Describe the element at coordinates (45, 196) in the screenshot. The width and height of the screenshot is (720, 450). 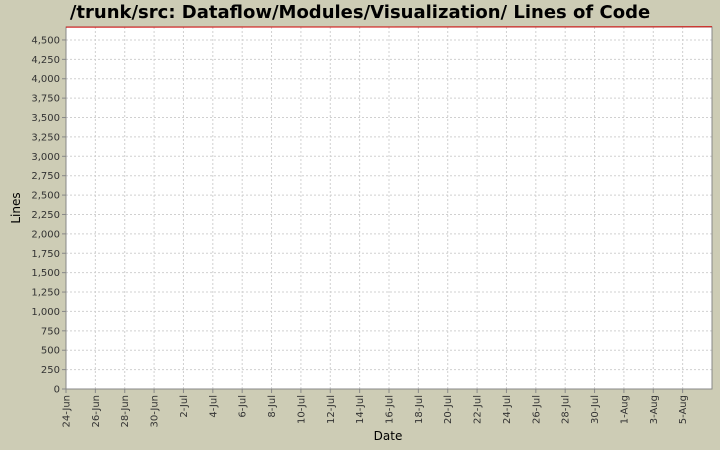
I see `y-tick-label: 2,500` at that location.